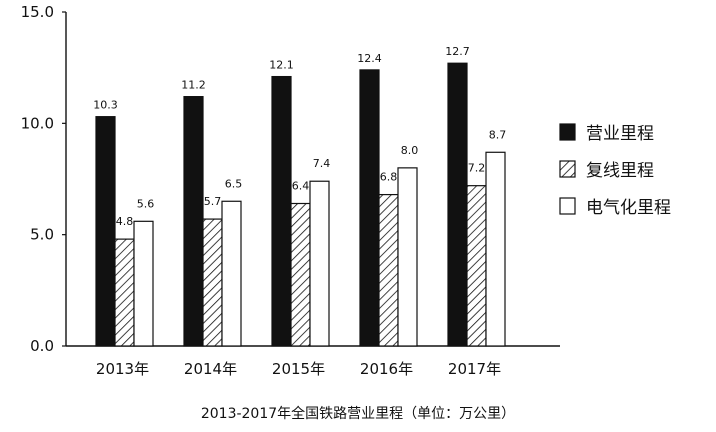 Image resolution: width=716 pixels, height=432 pixels. Describe the element at coordinates (37, 123) in the screenshot. I see `y-tick-label: 10.0` at that location.